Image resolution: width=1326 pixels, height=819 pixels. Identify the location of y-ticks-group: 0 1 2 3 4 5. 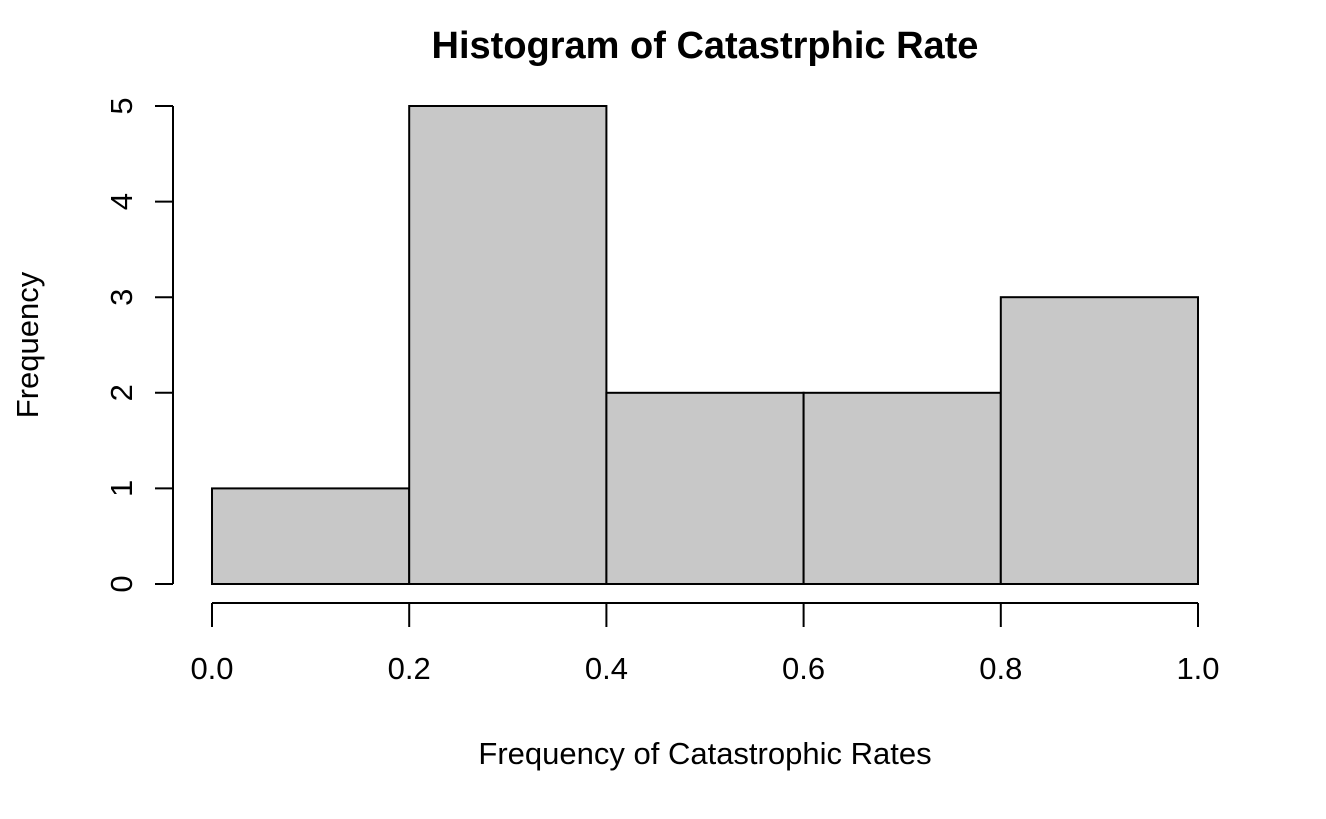
(138, 345).